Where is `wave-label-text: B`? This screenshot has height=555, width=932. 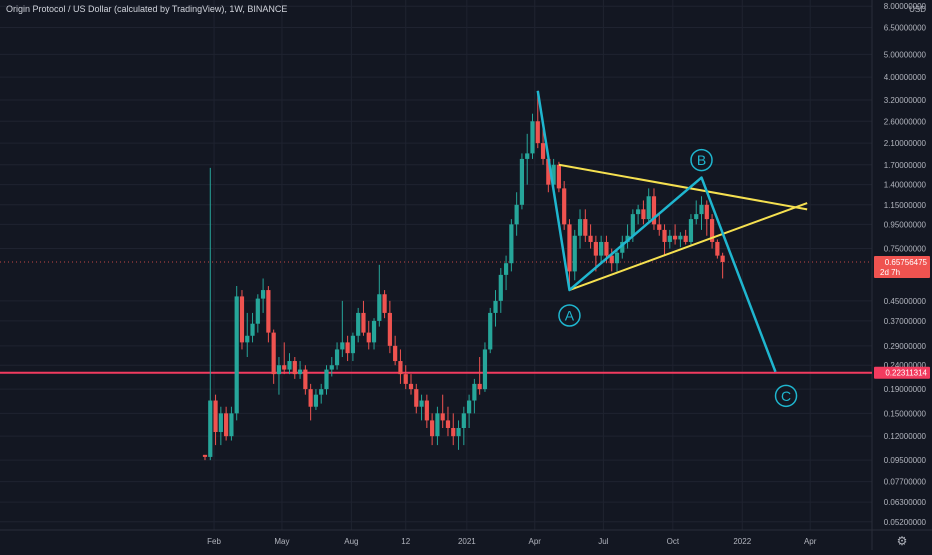
wave-label-text: B is located at coordinates (701, 160).